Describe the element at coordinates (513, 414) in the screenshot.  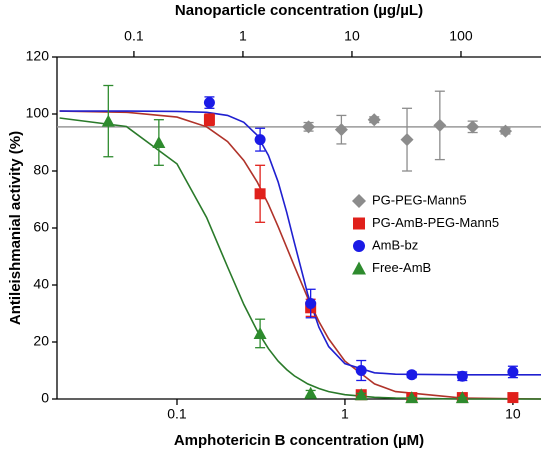
I see `x-tick-label: 10` at that location.